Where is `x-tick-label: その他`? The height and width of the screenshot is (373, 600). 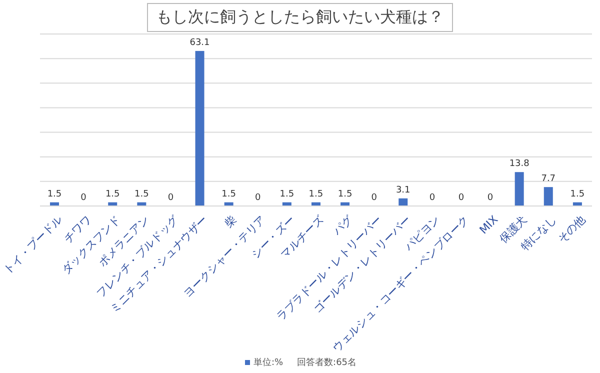 x-tick-label: その他 is located at coordinates (571, 229).